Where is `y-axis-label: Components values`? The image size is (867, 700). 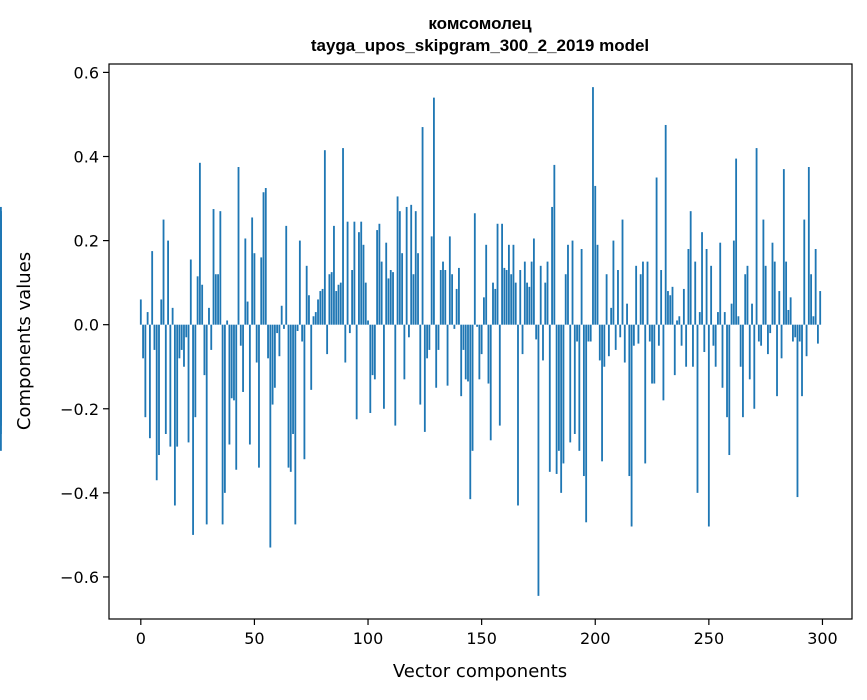
y-axis-label: Components values is located at coordinates (24, 341).